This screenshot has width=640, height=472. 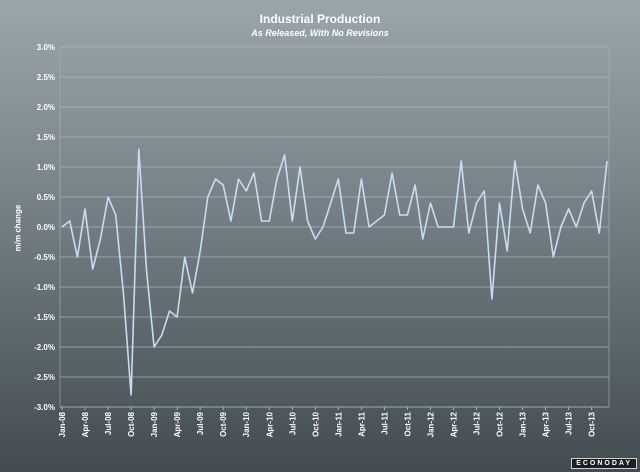 I want to click on x-tick-label: Oct-11, so click(x=407, y=423).